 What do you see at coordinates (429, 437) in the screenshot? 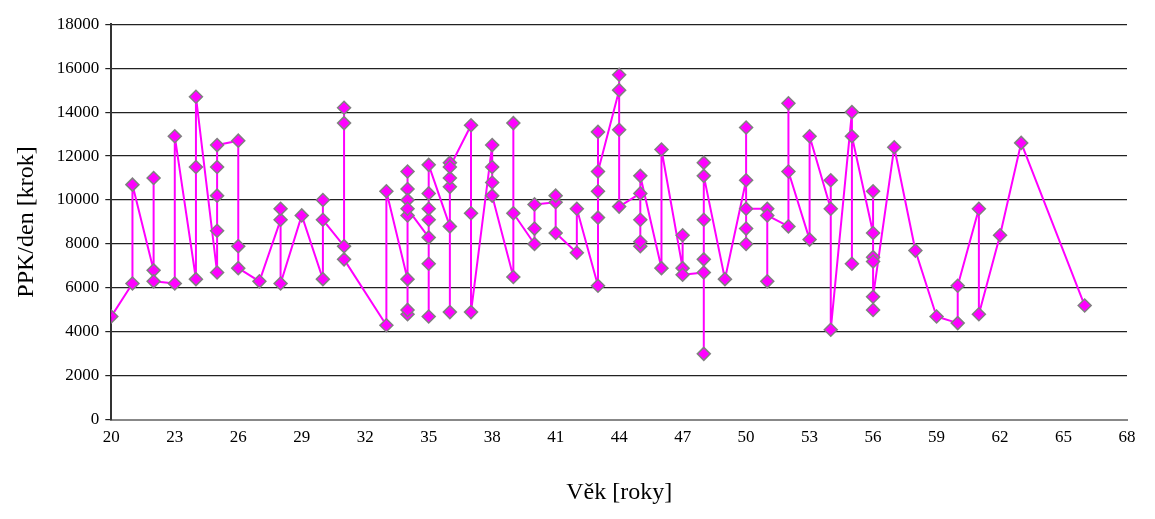
I see `x-tick-label: 35` at bounding box center [429, 437].